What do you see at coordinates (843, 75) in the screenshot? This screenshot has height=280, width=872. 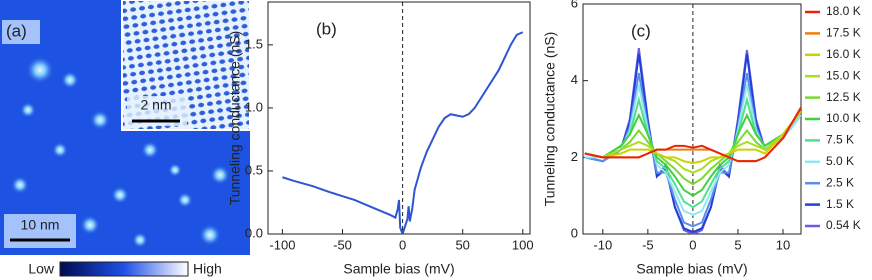 I see `legend-label: 15.0 K` at bounding box center [843, 75].